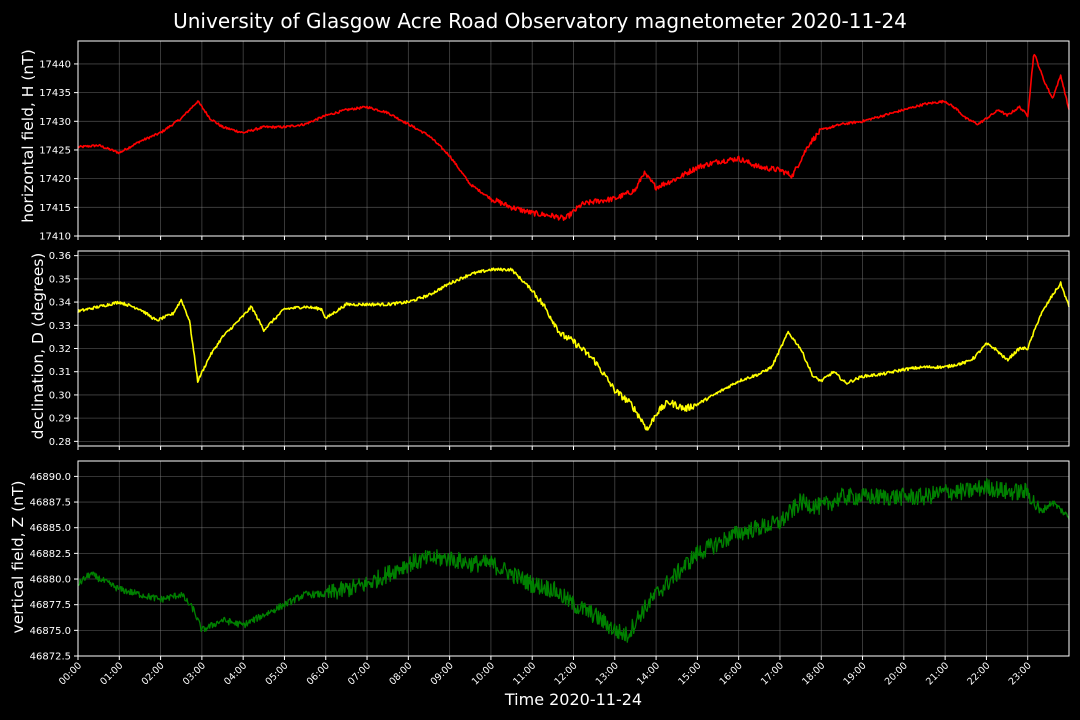 This screenshot has height=720, width=1080. What do you see at coordinates (55, 93) in the screenshot?
I see `y-tick-label: 17435` at bounding box center [55, 93].